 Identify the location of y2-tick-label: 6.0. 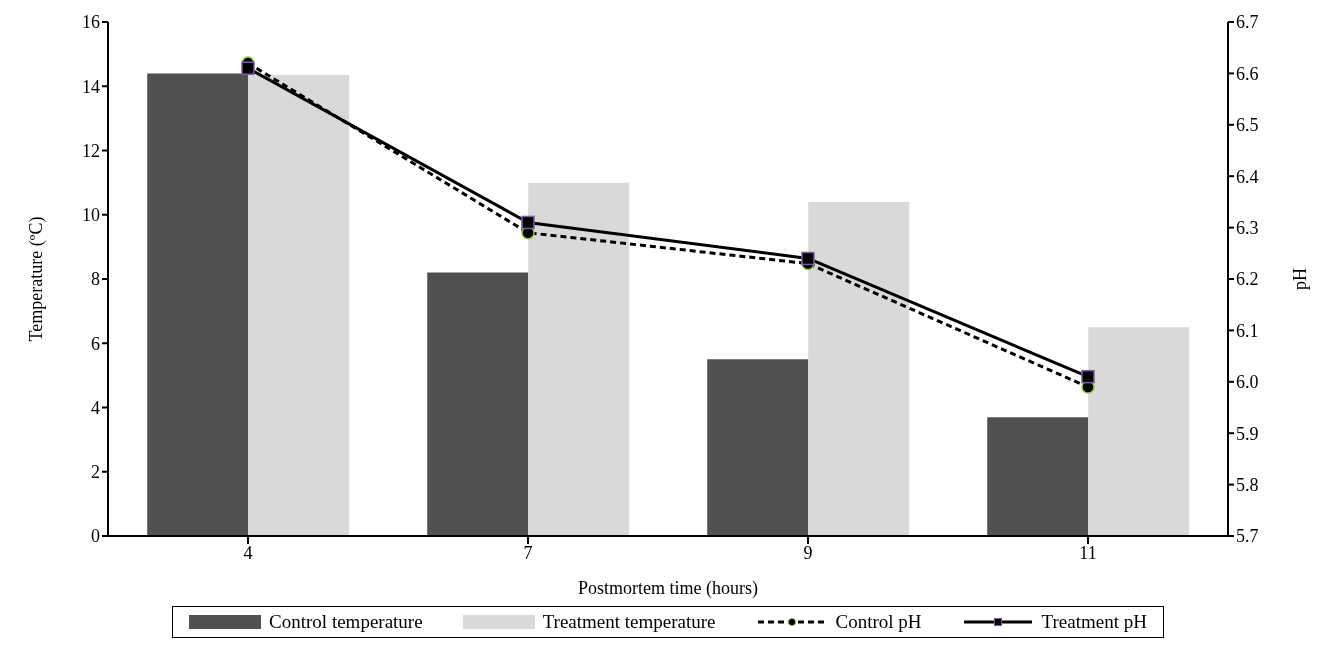
(1247, 382).